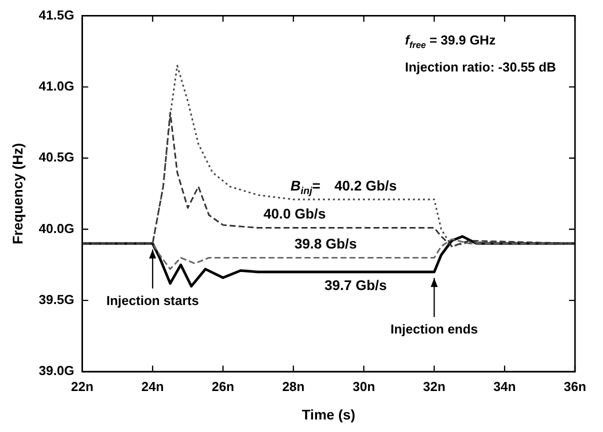 The width and height of the screenshot is (603, 432). What do you see at coordinates (293, 386) in the screenshot?
I see `x-tick-label: 28n` at bounding box center [293, 386].